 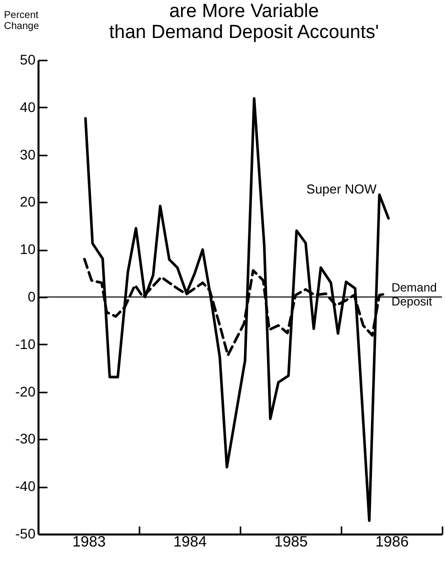 What do you see at coordinates (342, 188) in the screenshot?
I see `series-label: Super NOW` at bounding box center [342, 188].